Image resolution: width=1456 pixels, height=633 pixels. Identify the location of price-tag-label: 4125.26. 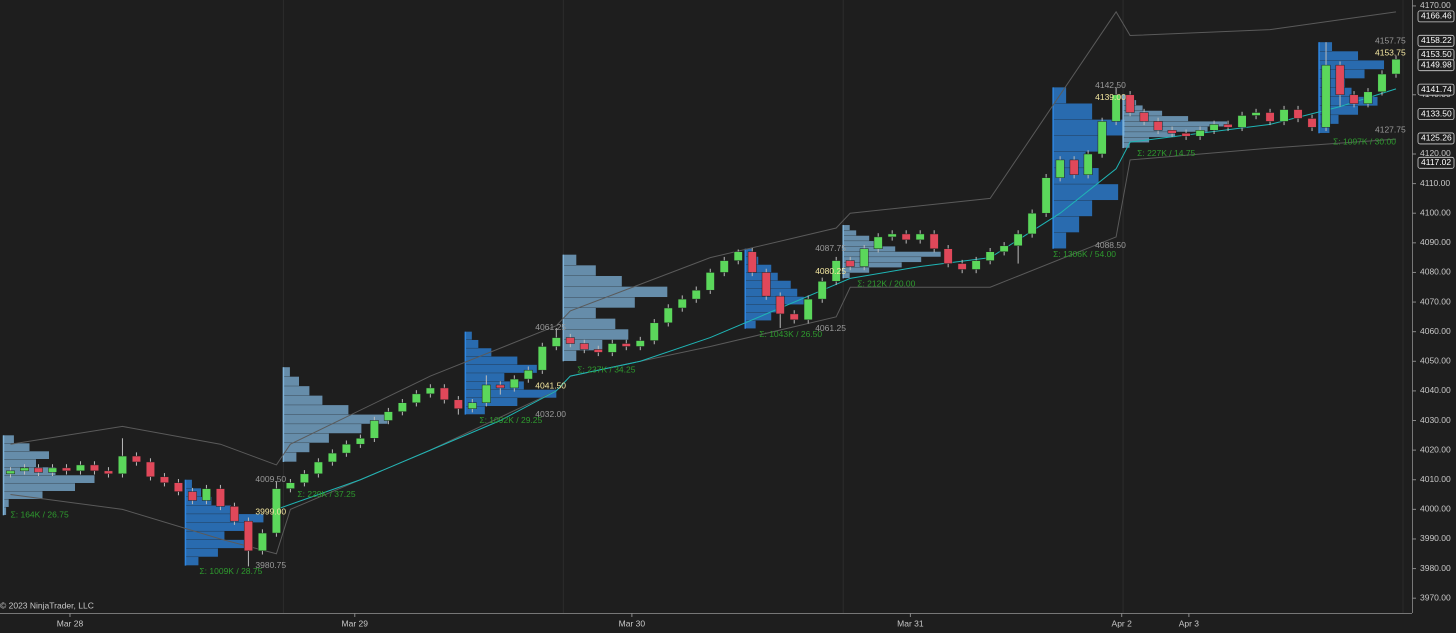
(1436, 138).